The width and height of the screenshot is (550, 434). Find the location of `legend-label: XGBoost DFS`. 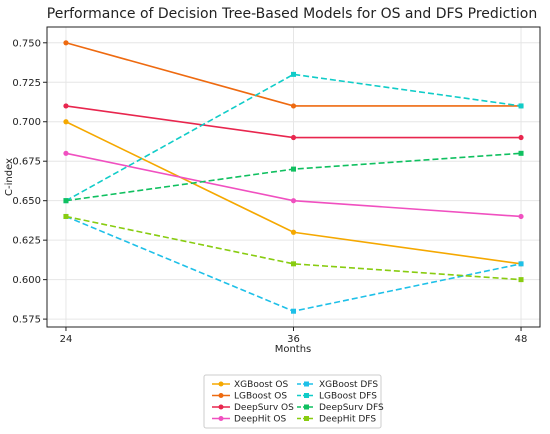

legend-label: XGBoost DFS is located at coordinates (348, 385).